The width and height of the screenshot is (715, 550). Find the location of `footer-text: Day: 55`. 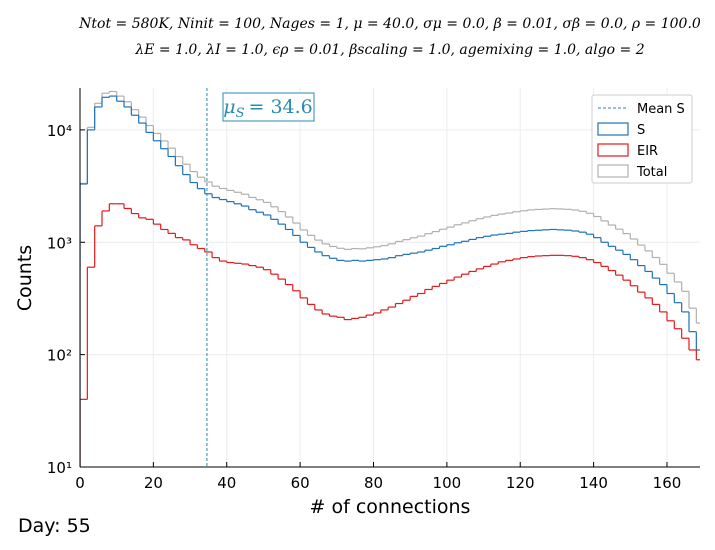

footer-text: Day: 55 is located at coordinates (54, 526).